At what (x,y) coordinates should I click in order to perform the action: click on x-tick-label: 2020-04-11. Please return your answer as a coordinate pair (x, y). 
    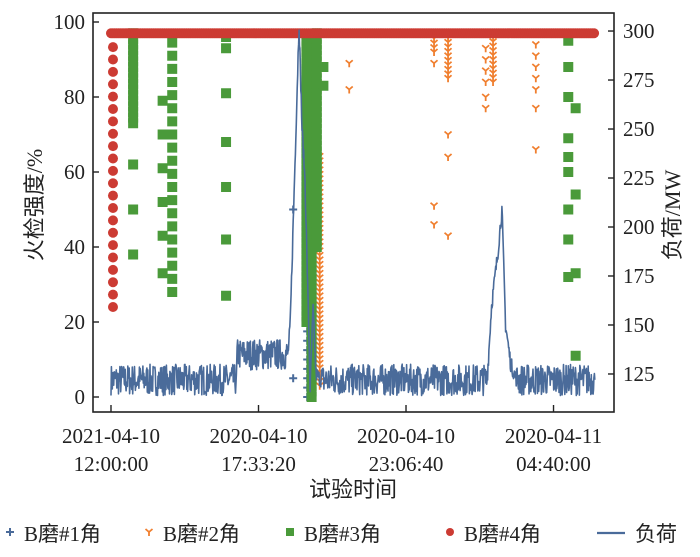
    Looking at the image, I should click on (553, 436).